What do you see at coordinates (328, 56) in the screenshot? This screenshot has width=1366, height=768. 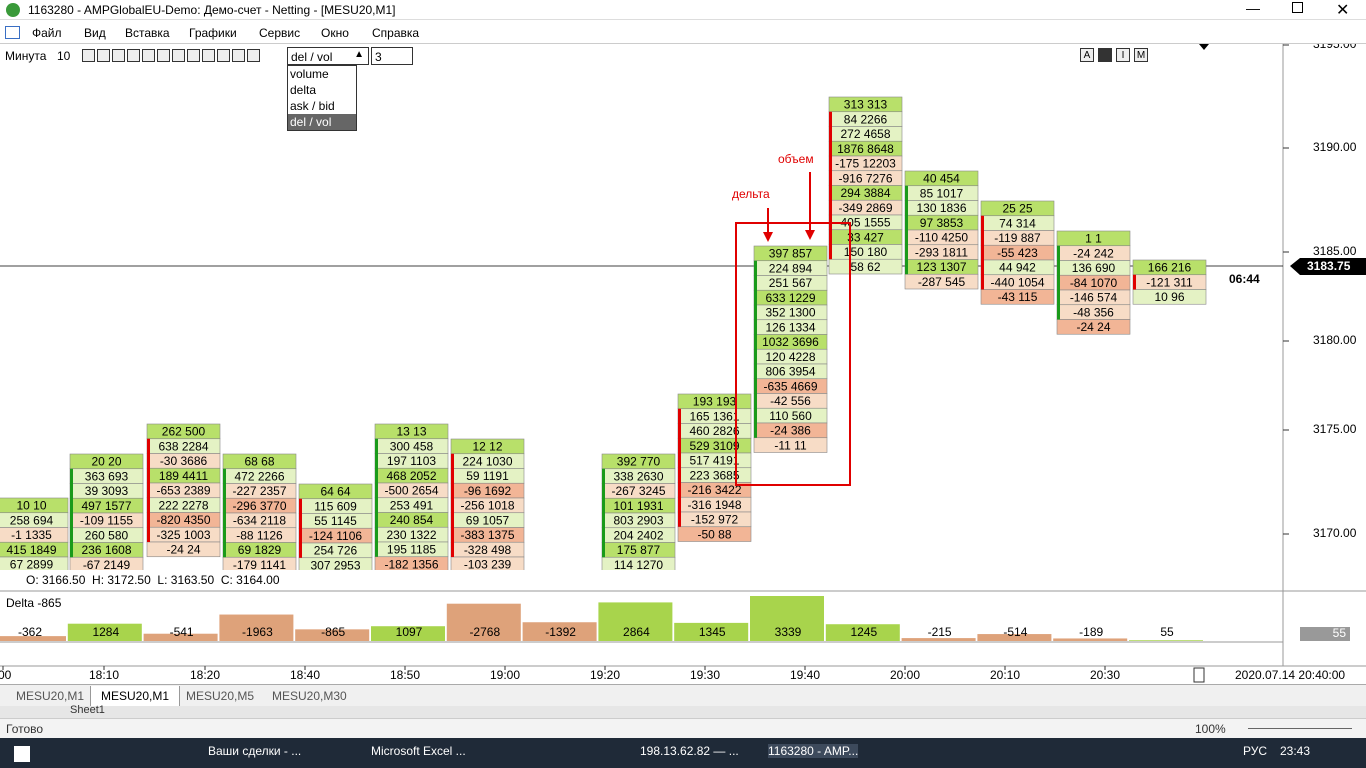 I see `mode-select: del / vol ▲` at bounding box center [328, 56].